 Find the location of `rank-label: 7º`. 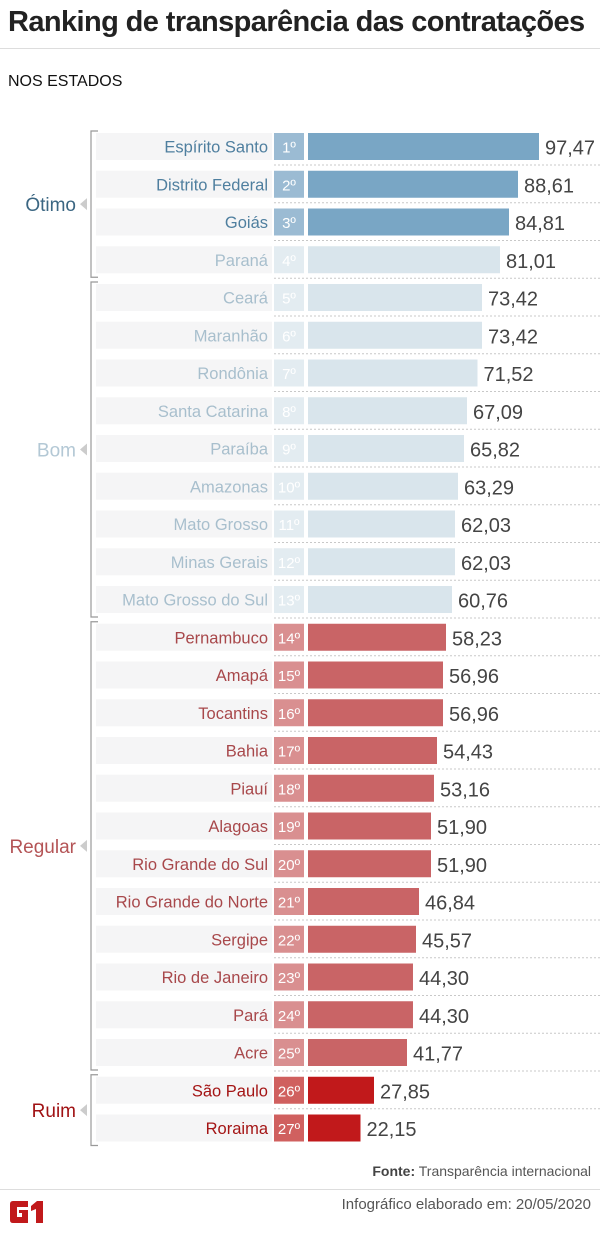

rank-label: 7º is located at coordinates (289, 374).